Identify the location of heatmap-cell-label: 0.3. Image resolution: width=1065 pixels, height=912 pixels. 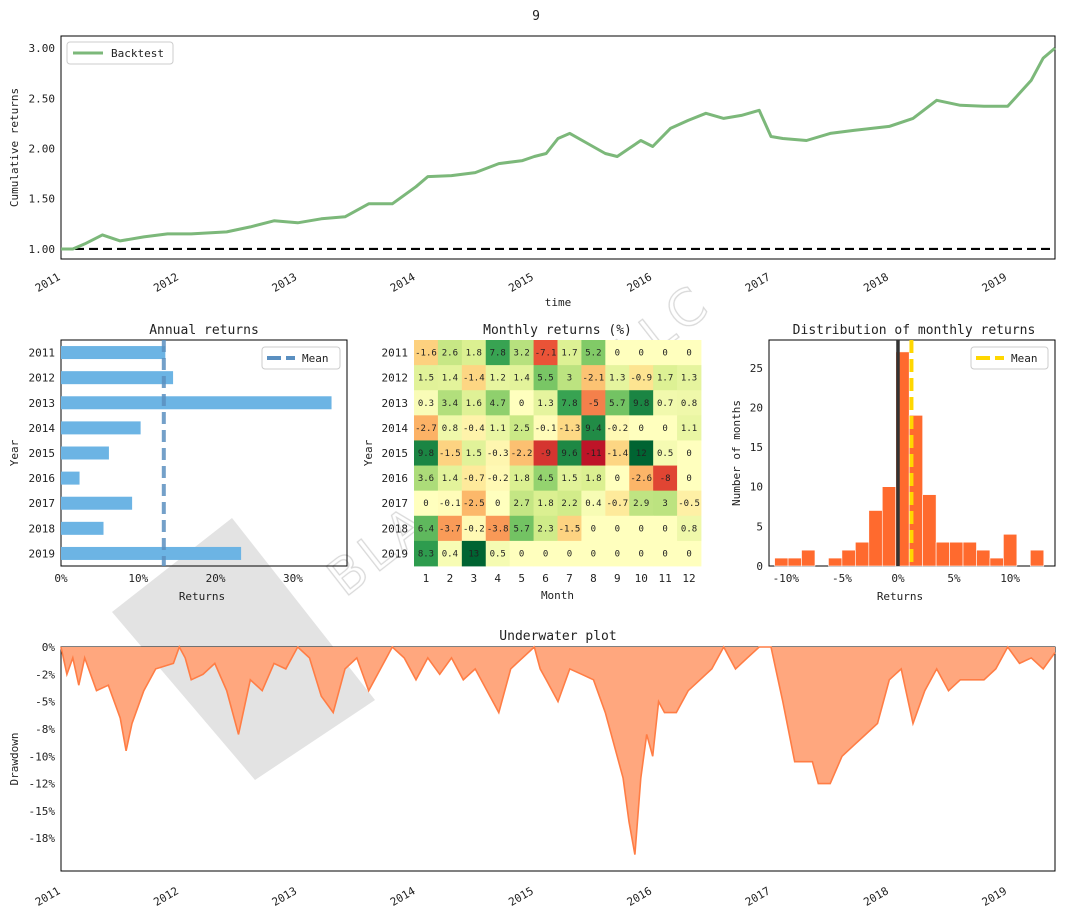
(426, 404).